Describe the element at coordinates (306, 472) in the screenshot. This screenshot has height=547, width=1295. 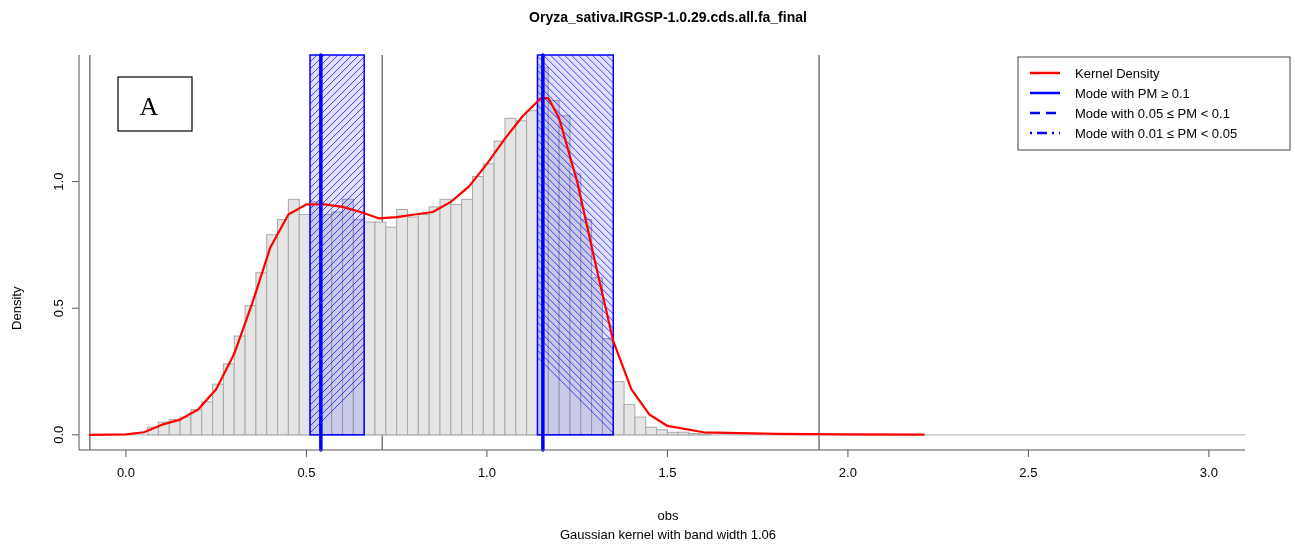
I see `x-tick-label: 0.5` at that location.